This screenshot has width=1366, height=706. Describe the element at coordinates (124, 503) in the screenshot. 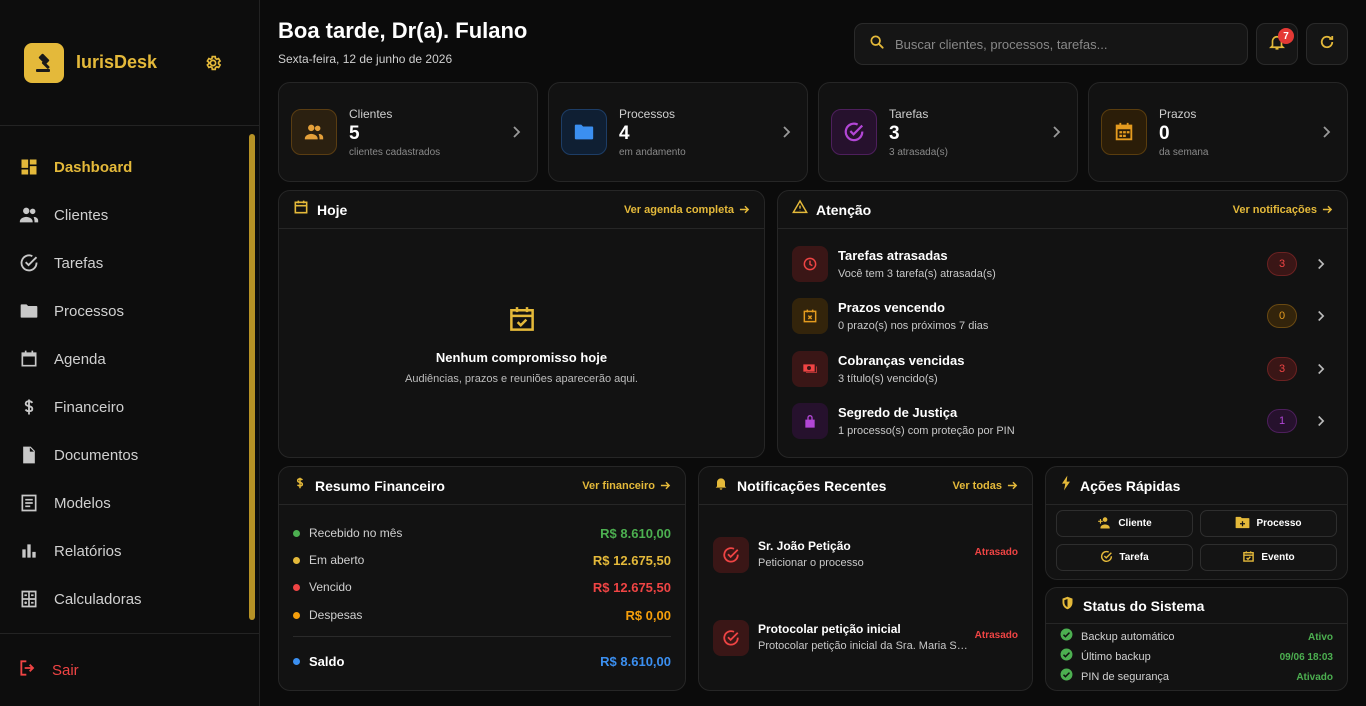

I see `sidebar-item-modelos: Modelos` at that location.